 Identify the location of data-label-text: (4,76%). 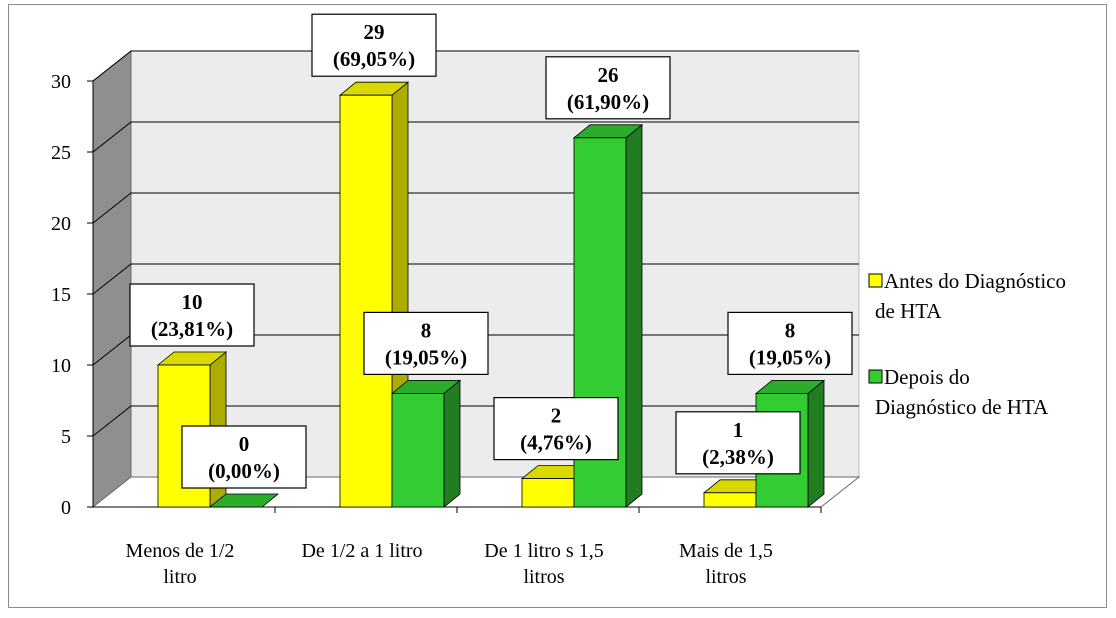
(556, 443).